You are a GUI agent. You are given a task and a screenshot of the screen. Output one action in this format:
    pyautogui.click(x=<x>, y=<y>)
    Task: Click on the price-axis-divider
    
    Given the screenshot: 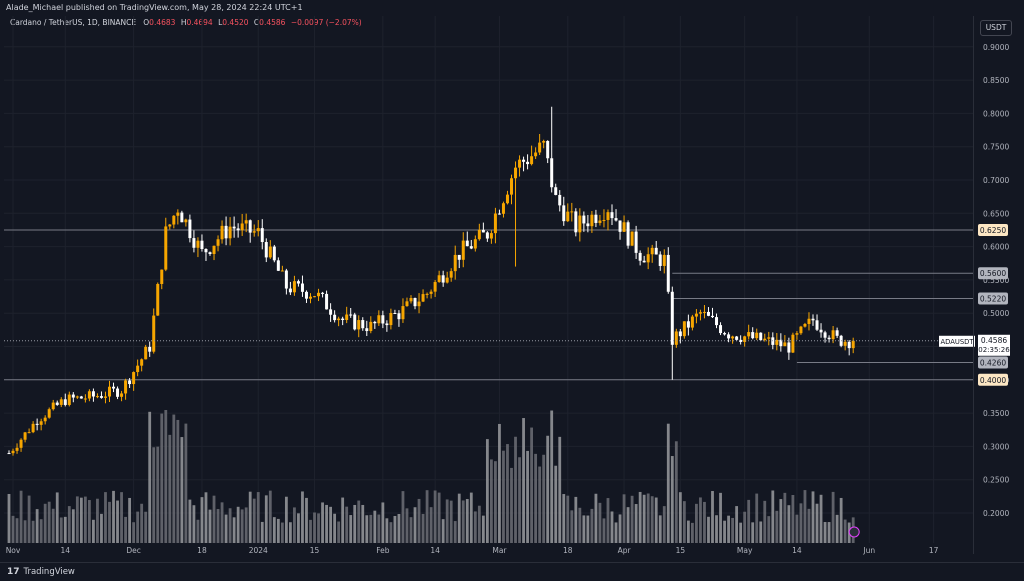 What is the action you would take?
    pyautogui.click(x=973, y=285)
    